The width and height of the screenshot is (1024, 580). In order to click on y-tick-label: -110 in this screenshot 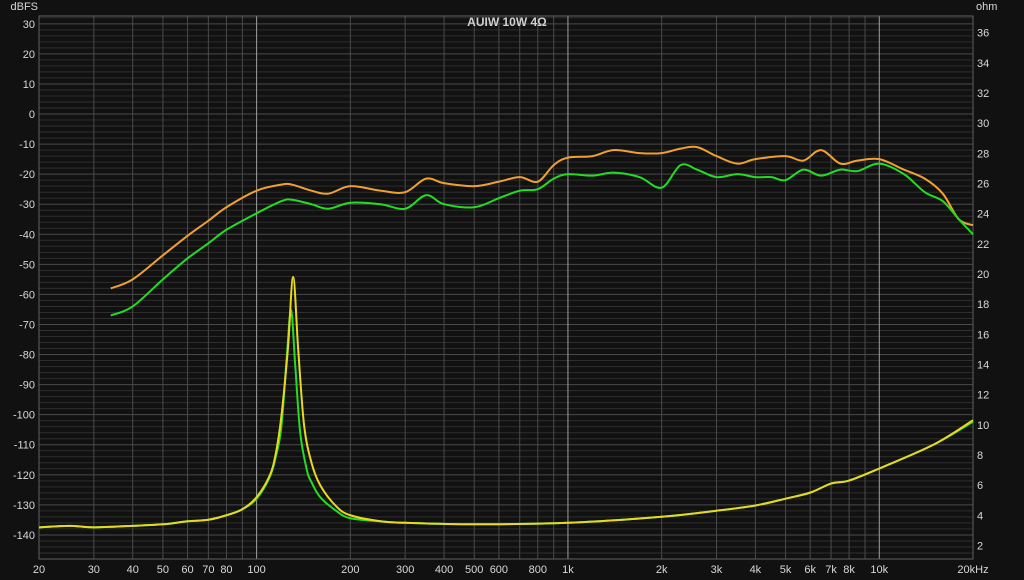, I will do `click(24, 446)`.